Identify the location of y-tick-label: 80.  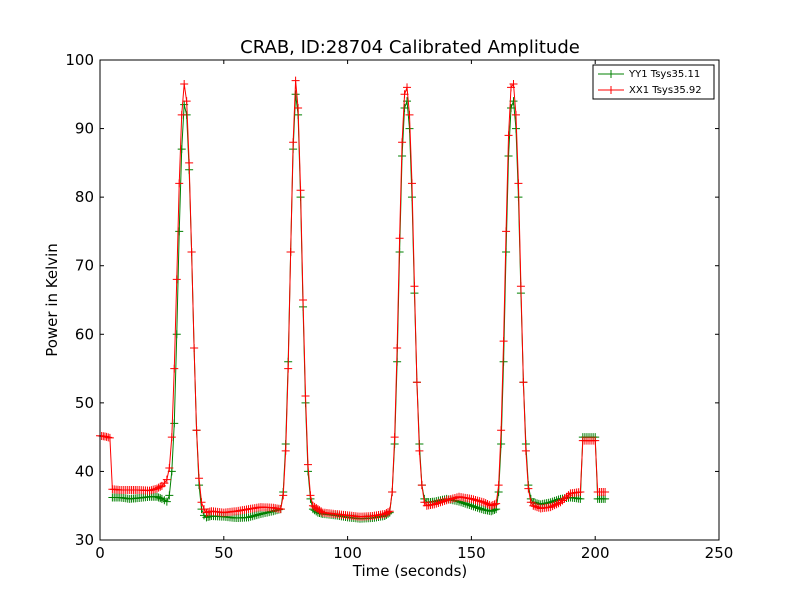
(84, 197).